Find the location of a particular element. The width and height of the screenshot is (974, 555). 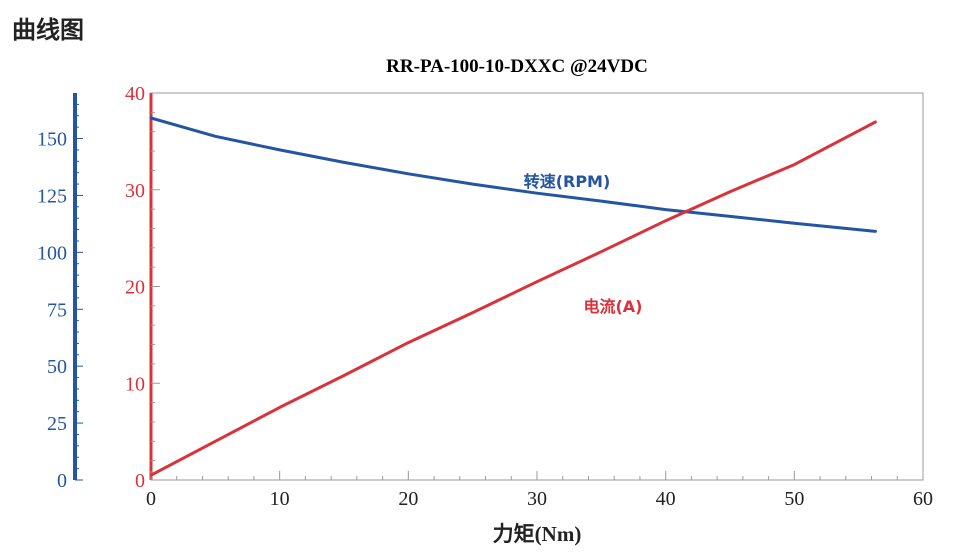

x-tick-label: 0 is located at coordinates (151, 499).